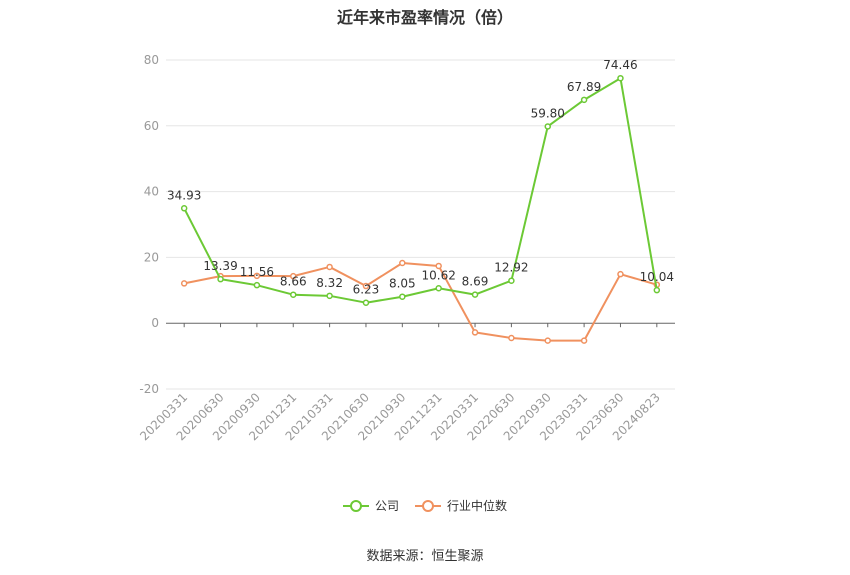 The image size is (850, 575). What do you see at coordinates (386, 506) in the screenshot?
I see `legend-label-company: 公司` at bounding box center [386, 506].